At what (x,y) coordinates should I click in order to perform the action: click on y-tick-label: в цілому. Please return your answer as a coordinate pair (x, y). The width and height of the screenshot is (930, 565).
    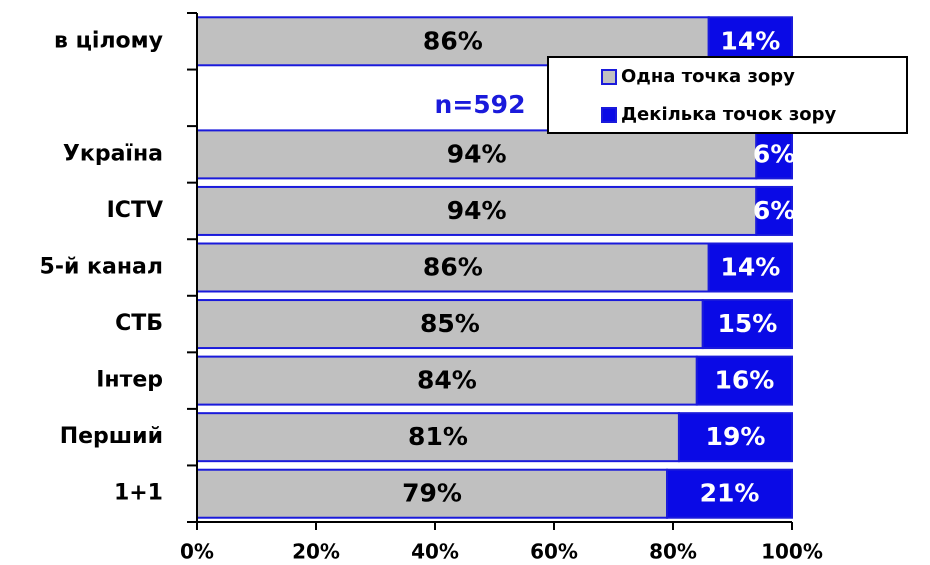
    Looking at the image, I should click on (108, 40).